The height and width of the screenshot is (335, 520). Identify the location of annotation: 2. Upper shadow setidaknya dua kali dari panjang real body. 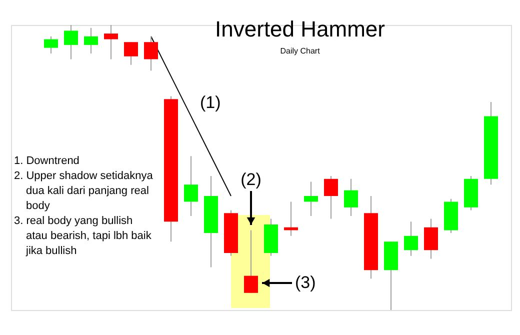
(84, 191).